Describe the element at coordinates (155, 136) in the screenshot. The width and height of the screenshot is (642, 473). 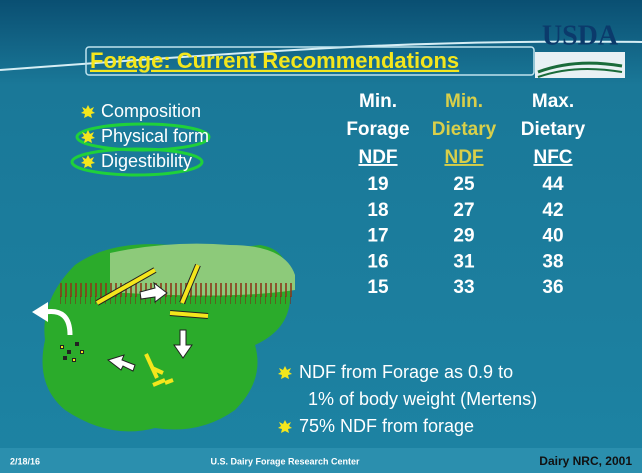
I see `bullet-text: Physical form` at that location.